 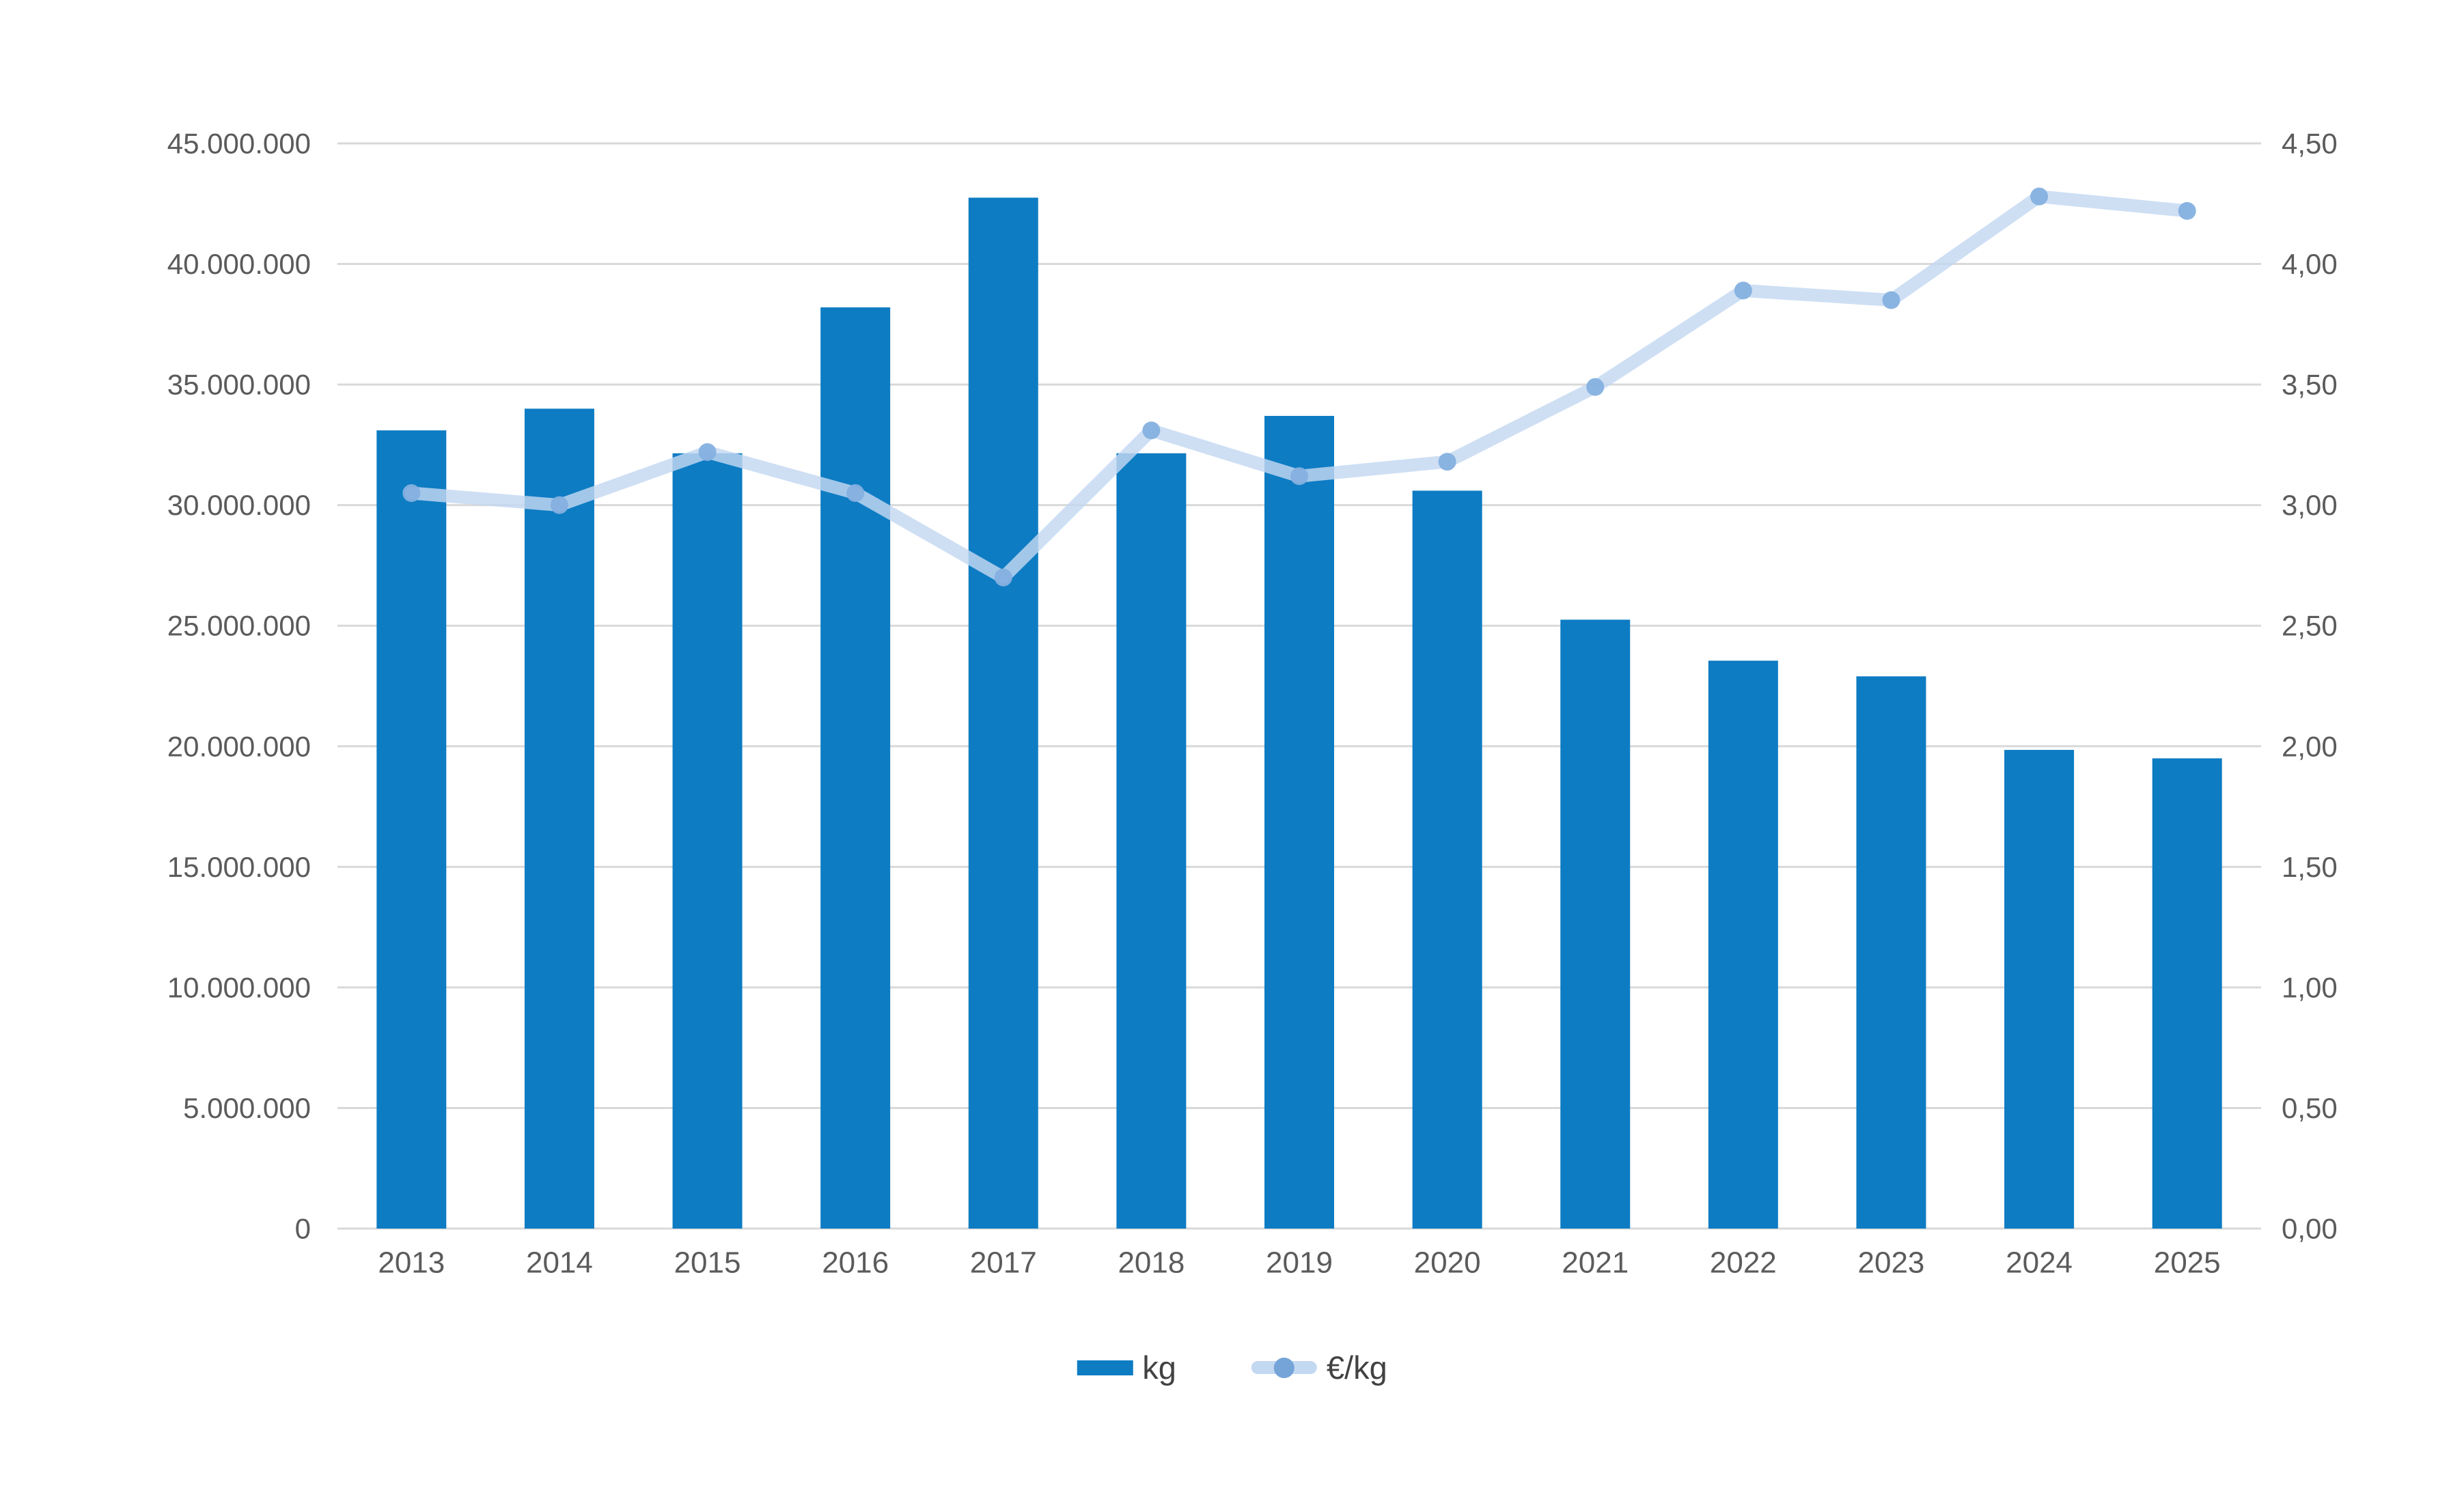 I want to click on y-left-tick-label: 25.000.000, so click(x=239, y=626).